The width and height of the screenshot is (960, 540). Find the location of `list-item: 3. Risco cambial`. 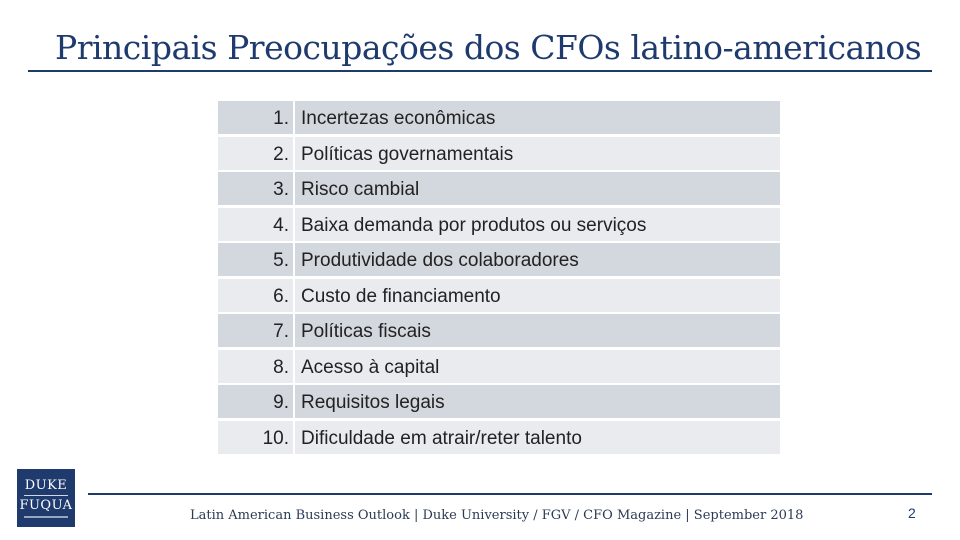

list-item: 3. Risco cambial is located at coordinates (499, 188).